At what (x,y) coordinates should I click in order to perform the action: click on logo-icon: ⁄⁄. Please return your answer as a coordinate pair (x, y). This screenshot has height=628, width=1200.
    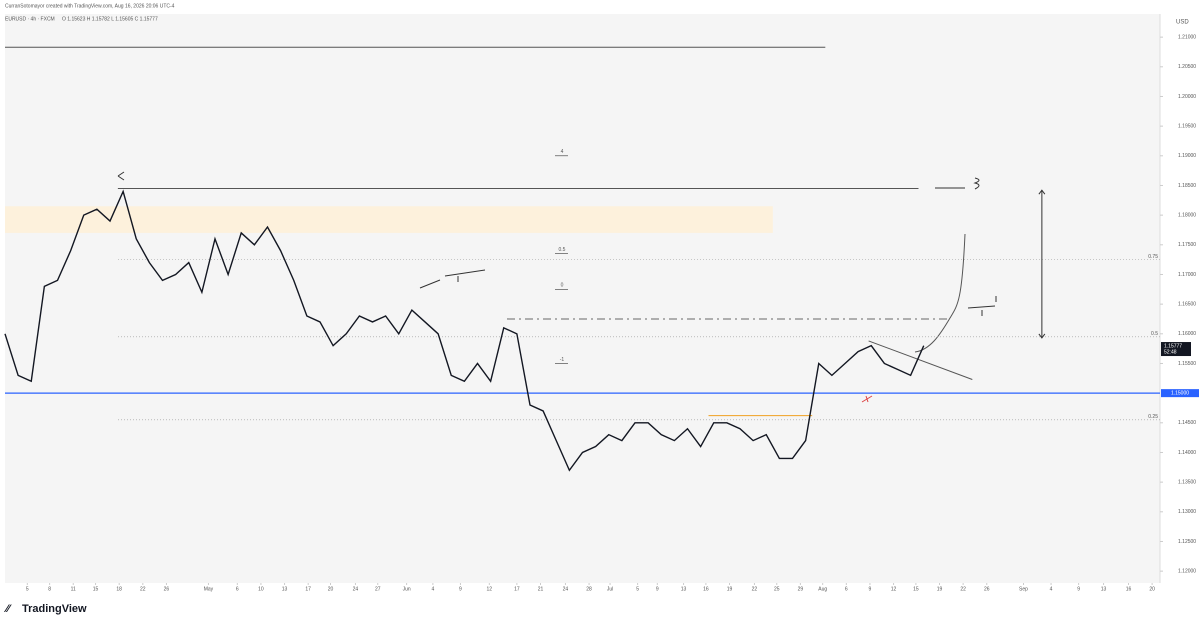
    Looking at the image, I should click on (7, 609).